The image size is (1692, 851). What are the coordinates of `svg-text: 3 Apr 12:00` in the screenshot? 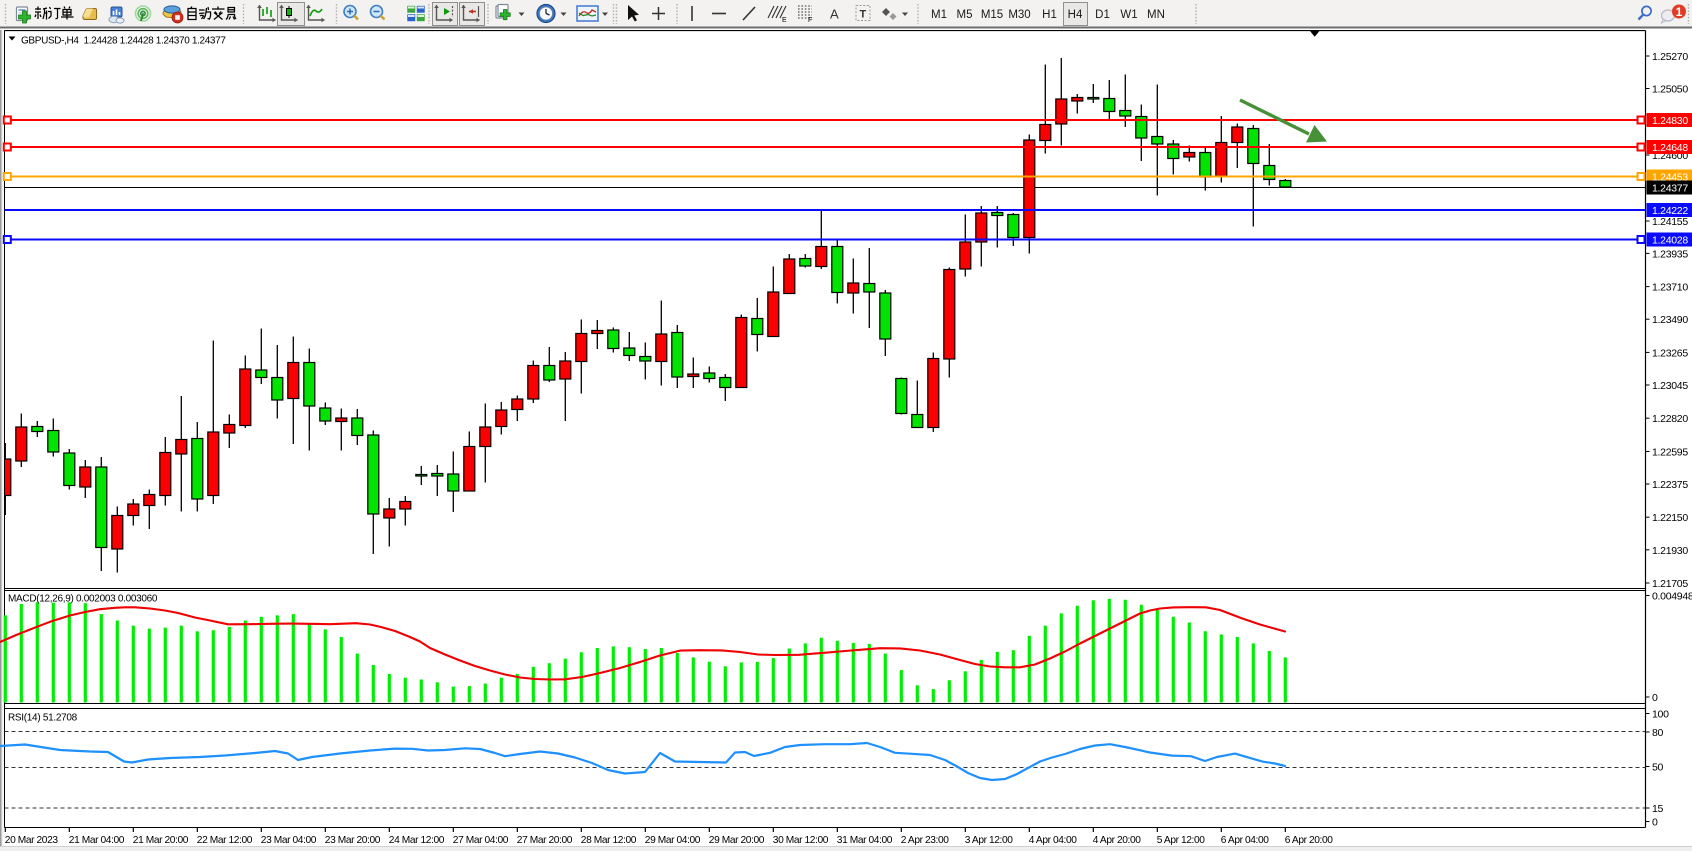 It's located at (989, 840).